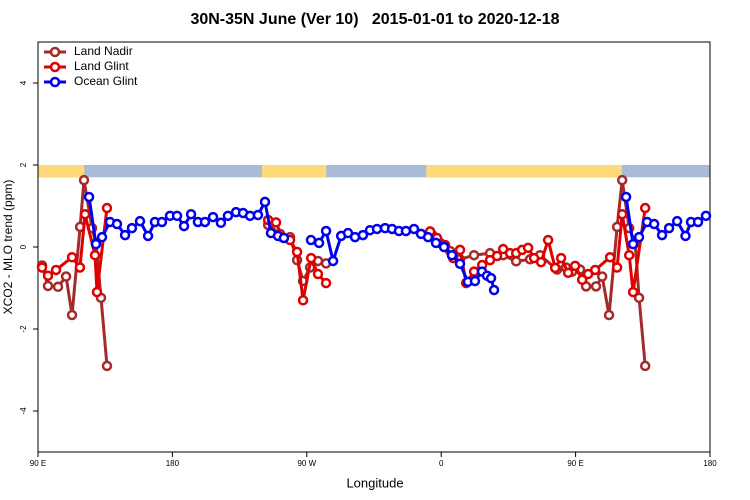 The image size is (750, 500). I want to click on y-axis-label: XCO2 - MLO trend (ppm), so click(8, 247).